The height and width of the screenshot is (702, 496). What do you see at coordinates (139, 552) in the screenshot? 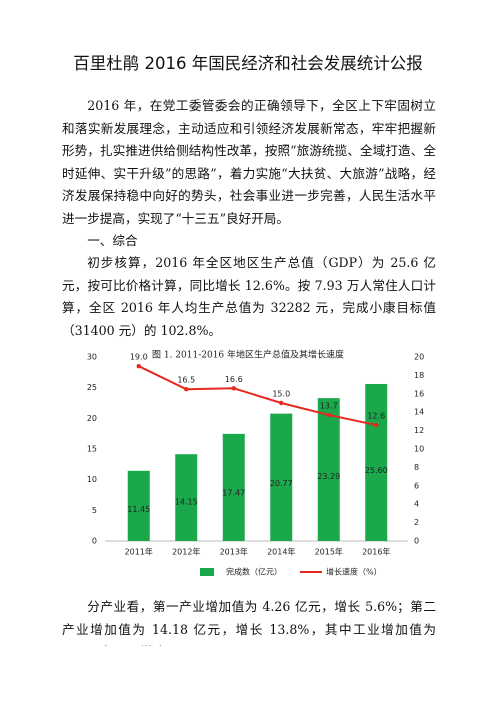
I see `x-tick-label: 2011年` at bounding box center [139, 552].